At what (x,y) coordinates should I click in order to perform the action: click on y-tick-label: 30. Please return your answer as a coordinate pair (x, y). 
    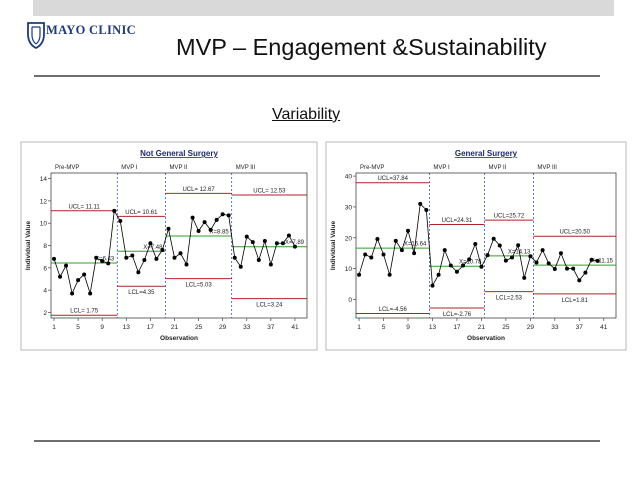
    Looking at the image, I should click on (349, 207).